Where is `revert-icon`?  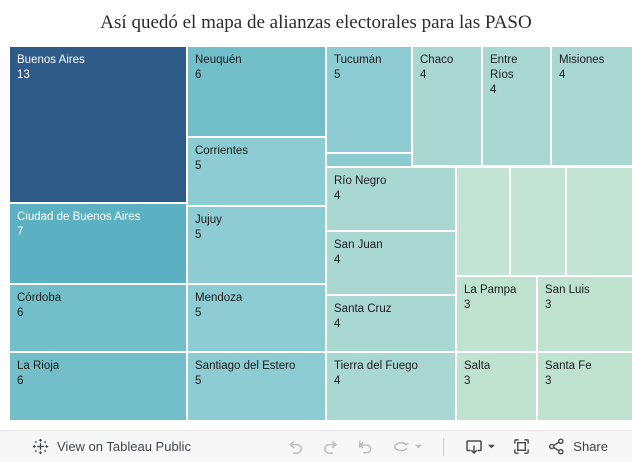 revert-icon is located at coordinates (365, 446).